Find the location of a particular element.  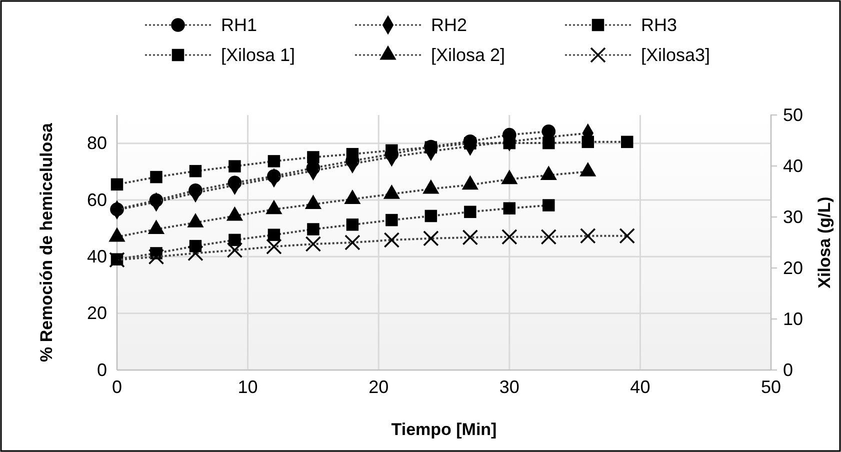

legend-label: RH3 is located at coordinates (659, 25).